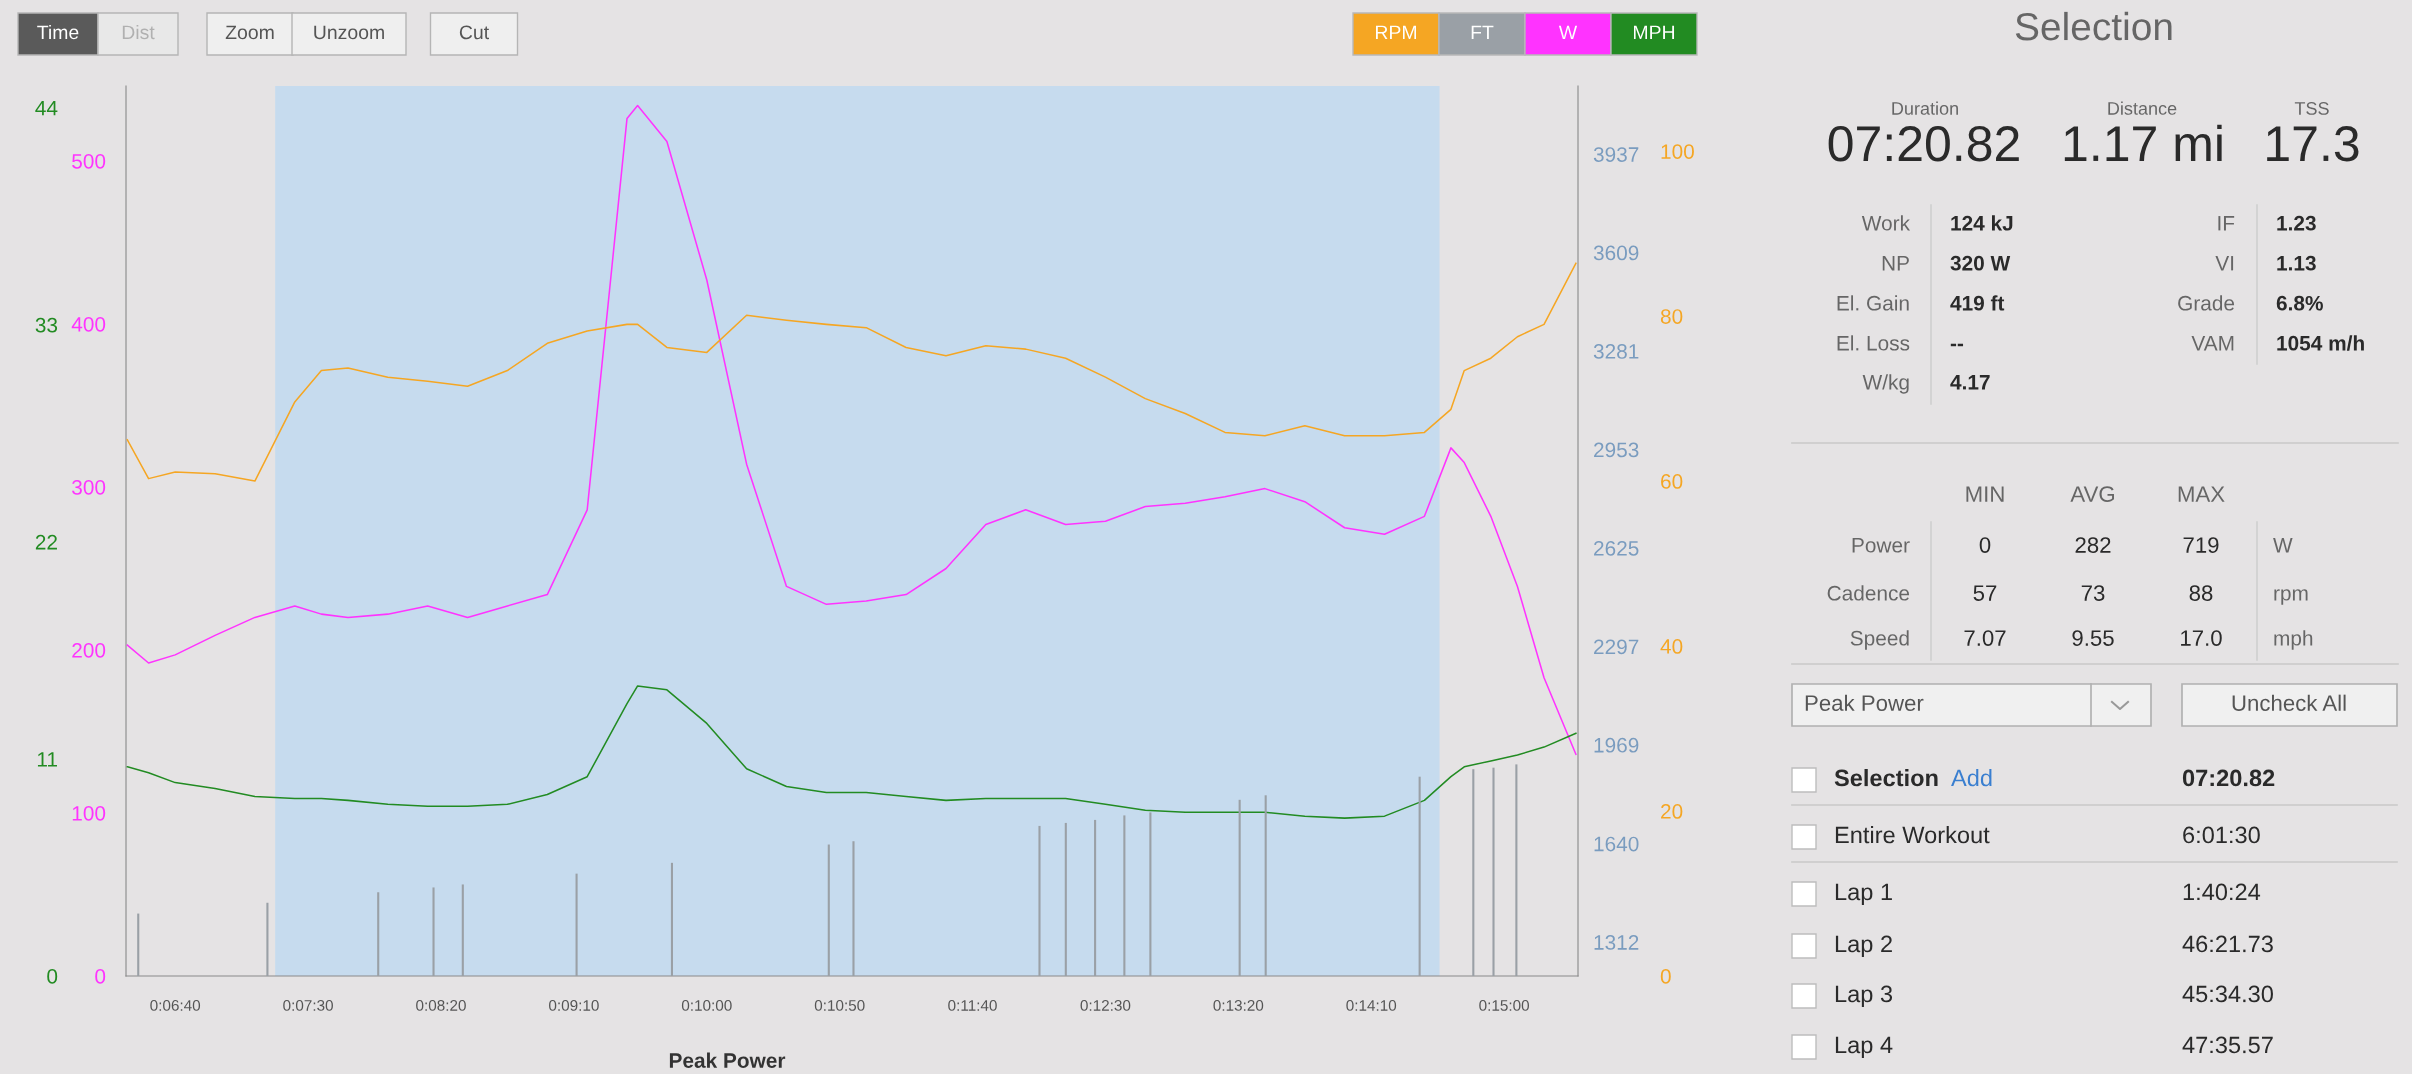  What do you see at coordinates (1482, 32) in the screenshot?
I see `text: FT` at bounding box center [1482, 32].